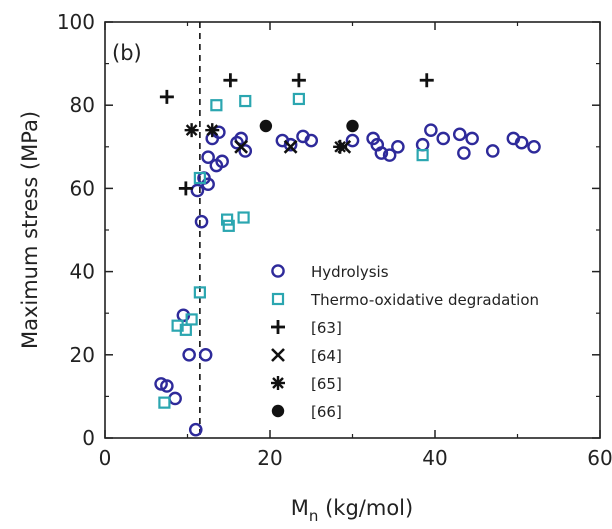  I want to click on y-tick-label: 60, so click(82, 188).